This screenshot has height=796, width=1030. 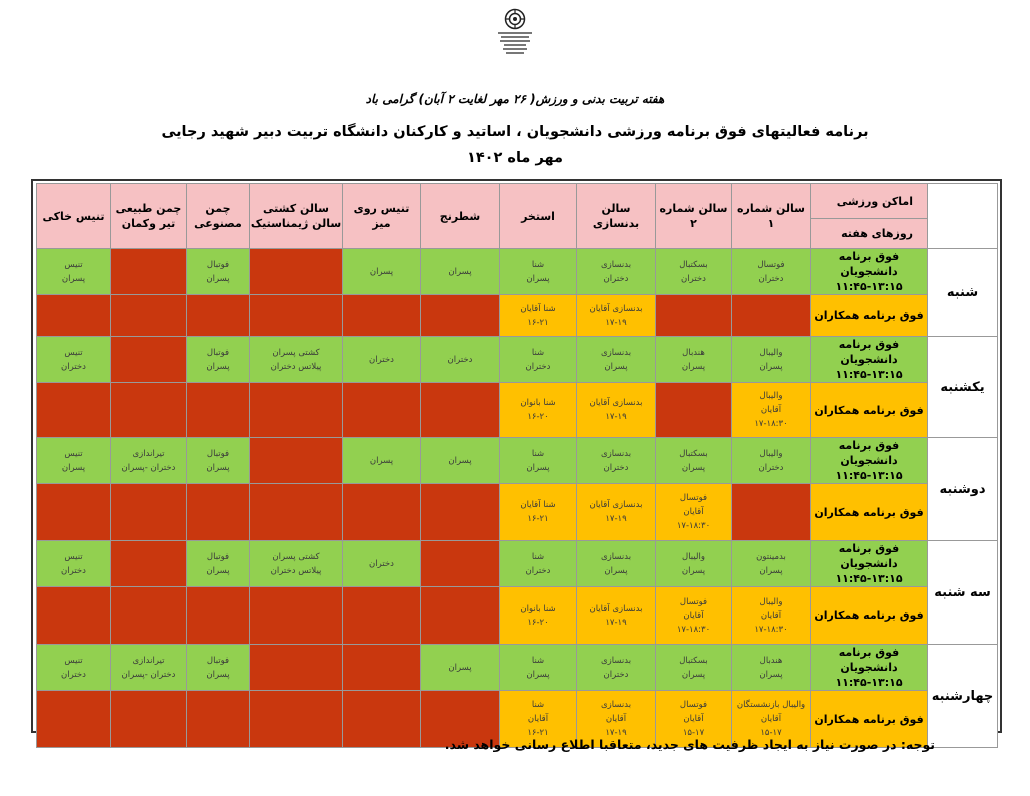 What do you see at coordinates (771, 359) in the screenshot?
I see `schedule-cell: والیبال پسران` at bounding box center [771, 359].